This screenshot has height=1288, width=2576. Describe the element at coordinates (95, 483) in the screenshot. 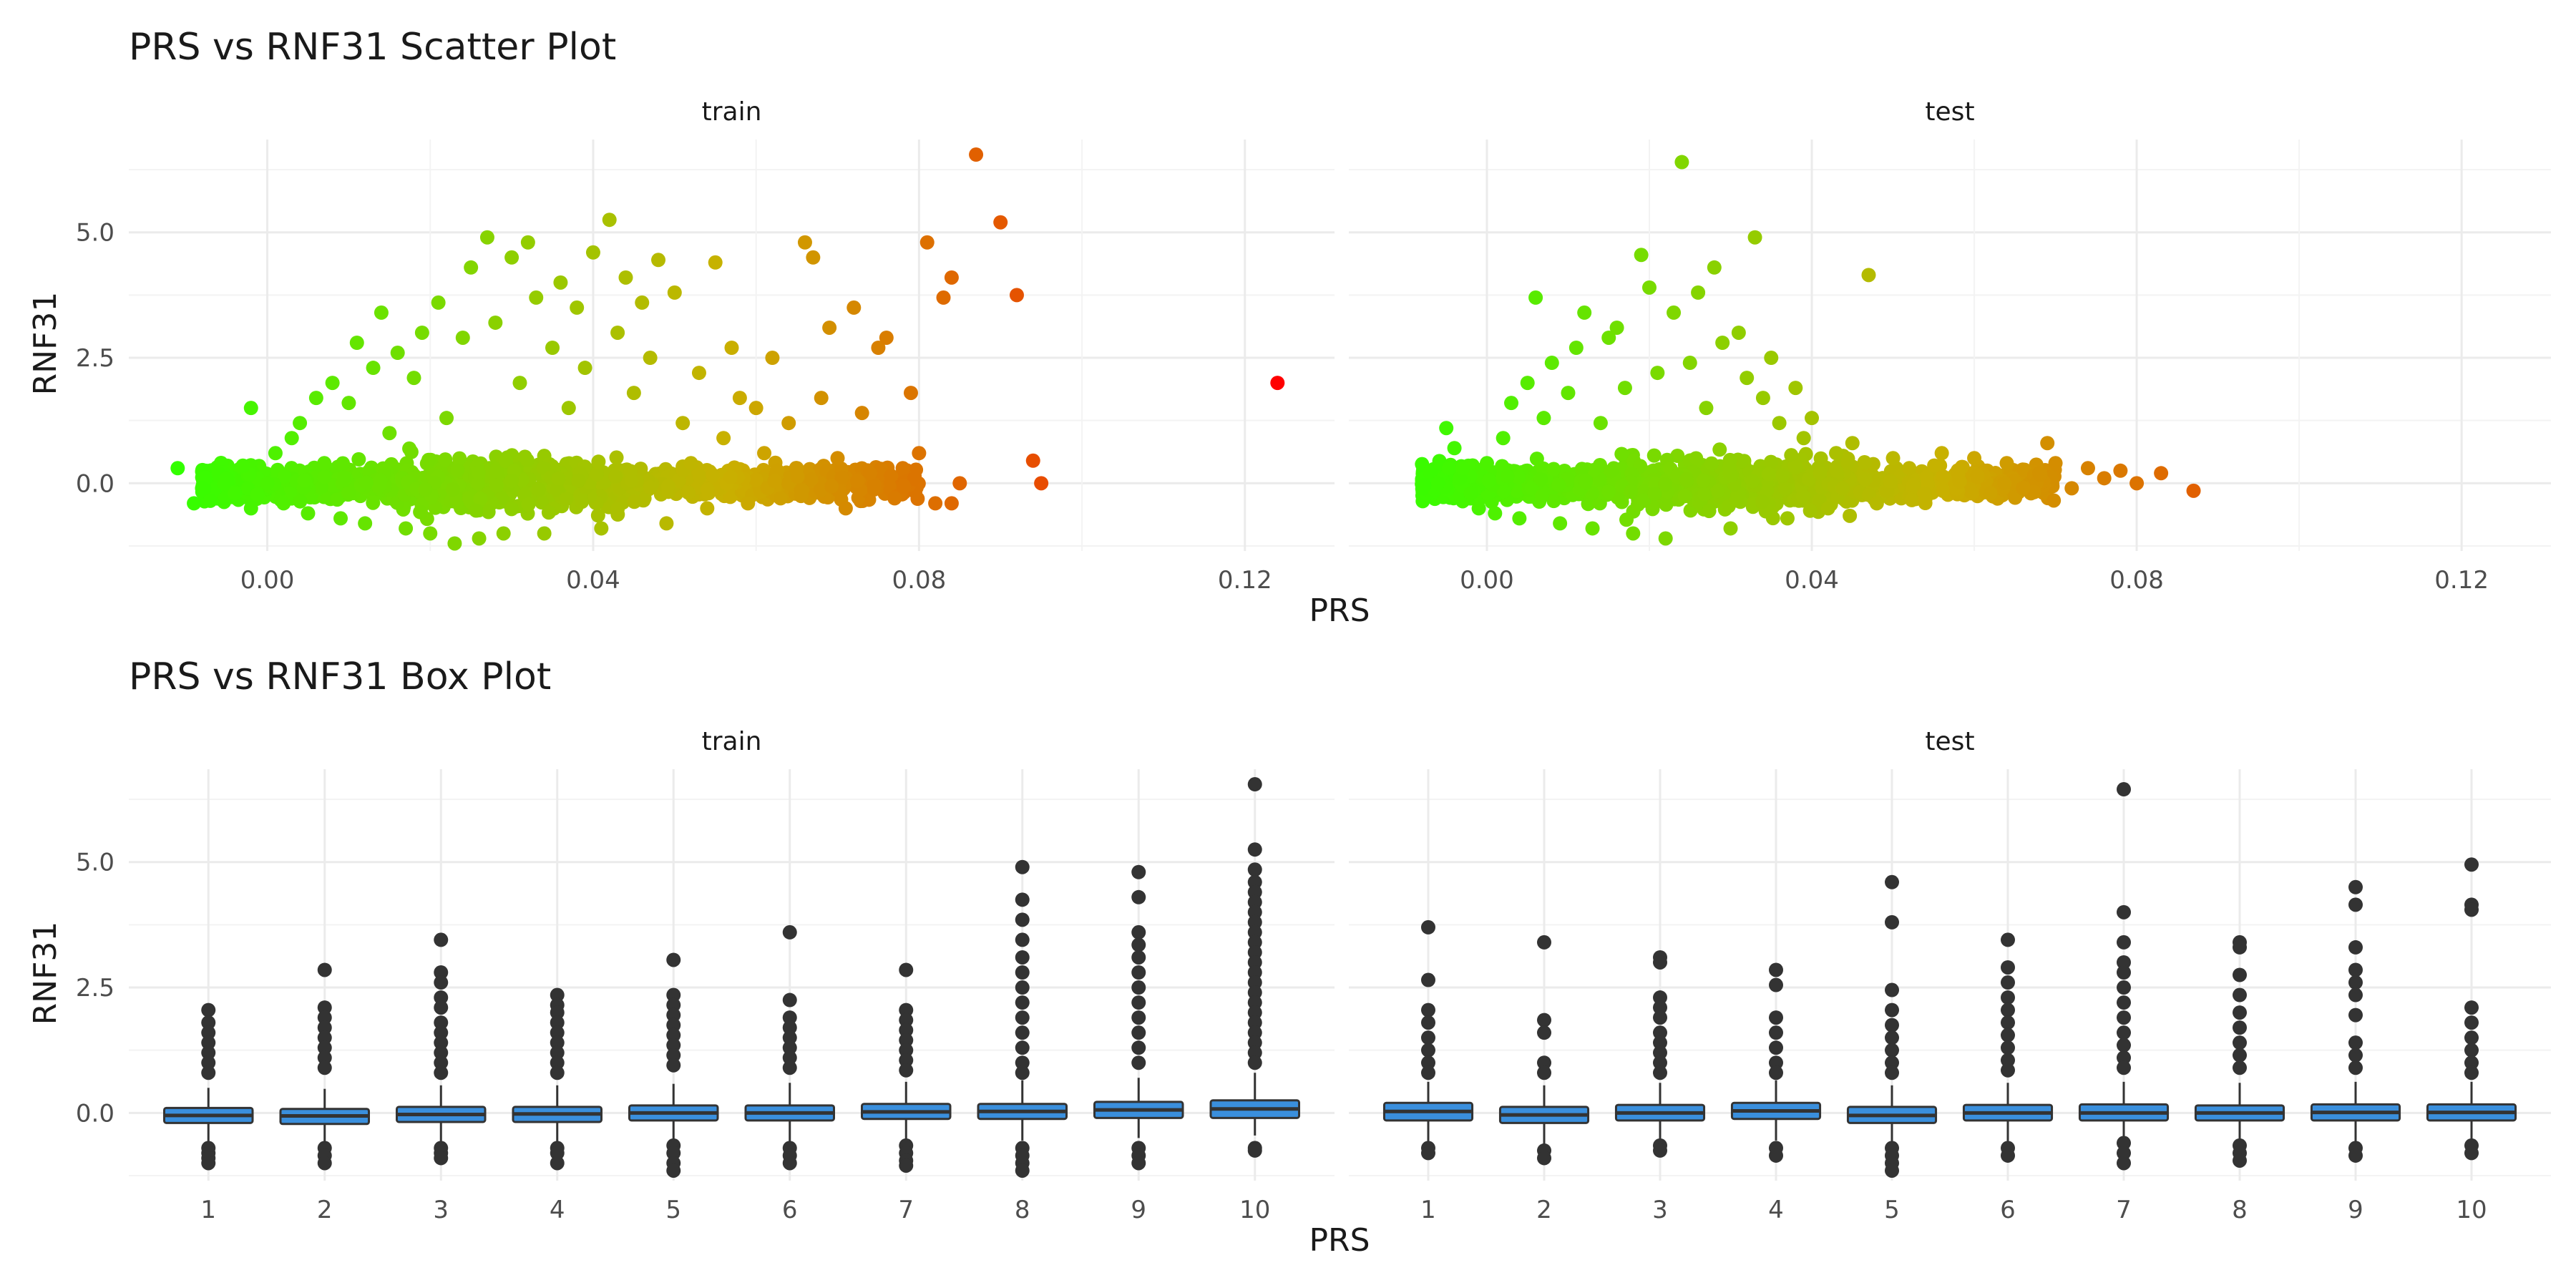

I see `scatter-y-tick-label: 0.0` at that location.